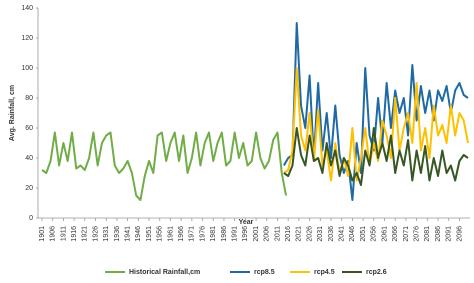 The width and height of the screenshot is (474, 283). Describe the element at coordinates (29, 188) in the screenshot. I see `y-tick-label: 20` at that location.